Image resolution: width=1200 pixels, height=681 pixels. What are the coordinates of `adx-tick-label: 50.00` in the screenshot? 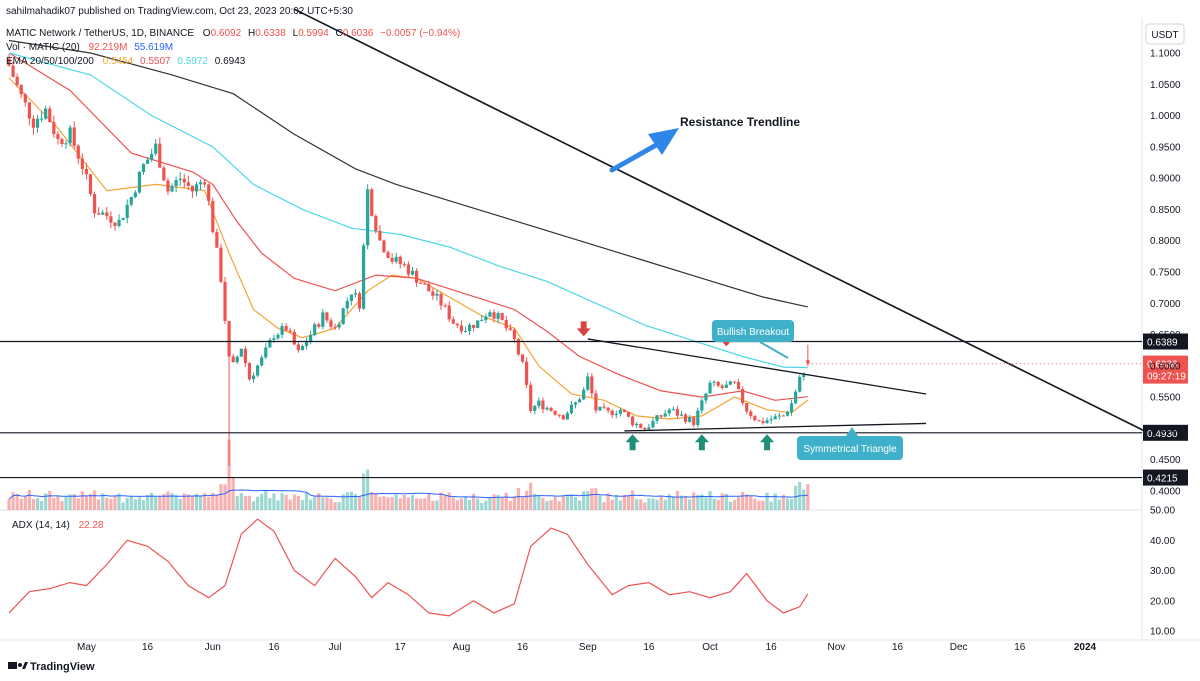 It's located at (1162, 511).